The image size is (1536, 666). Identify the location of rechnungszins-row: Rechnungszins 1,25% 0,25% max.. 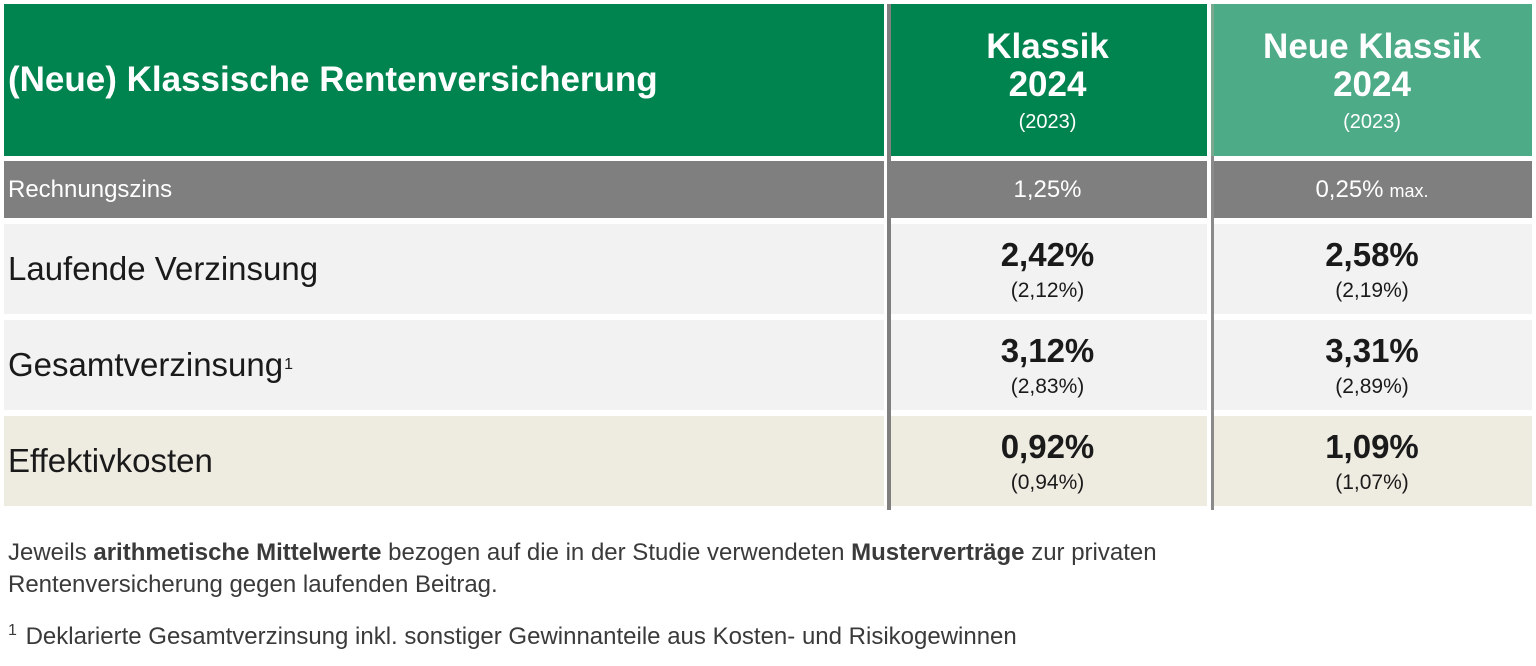
(768, 189).